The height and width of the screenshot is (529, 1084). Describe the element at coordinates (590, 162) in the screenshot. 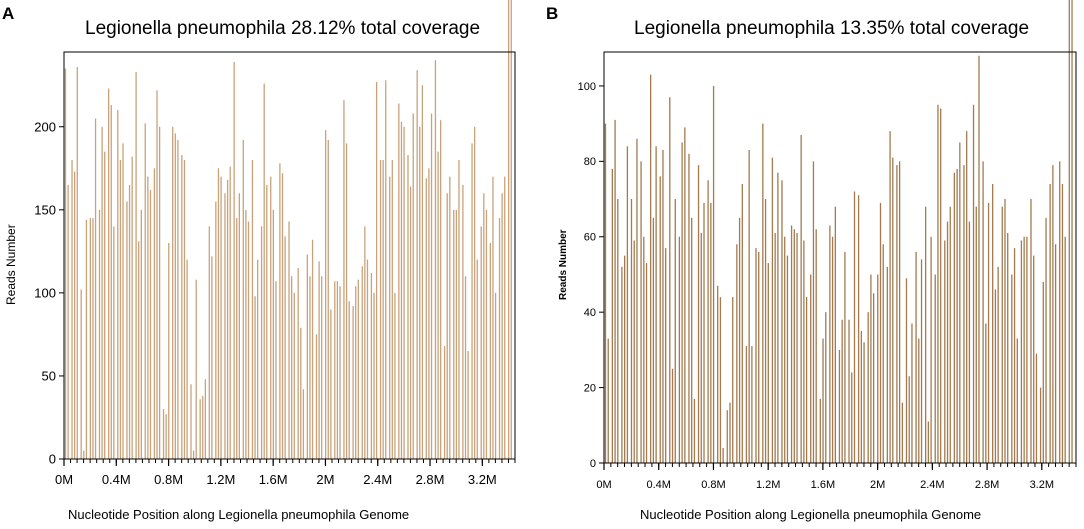

I see `y-tick-label-b-4: 80` at that location.